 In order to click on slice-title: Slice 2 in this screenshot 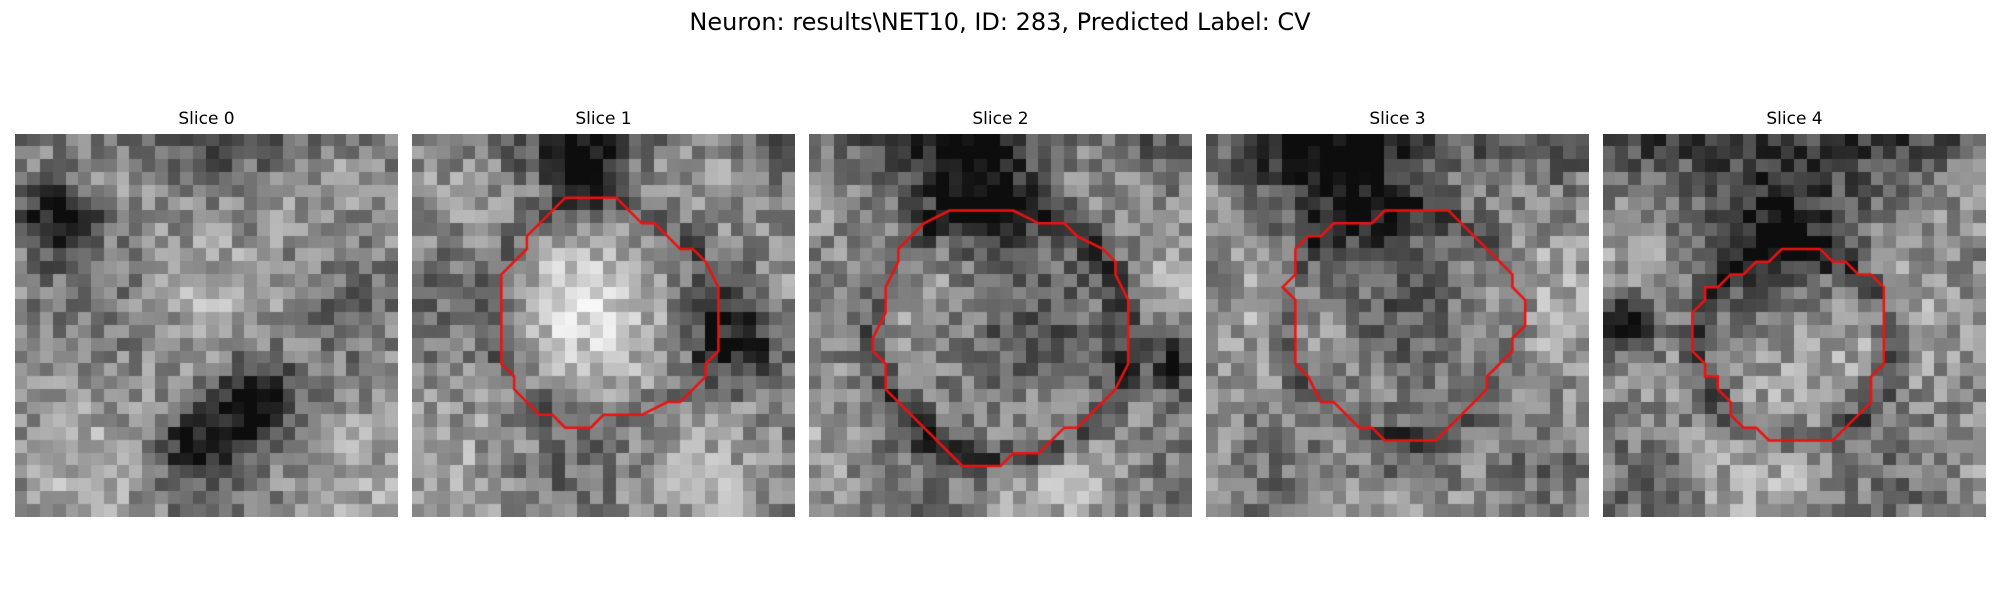, I will do `click(1000, 119)`.